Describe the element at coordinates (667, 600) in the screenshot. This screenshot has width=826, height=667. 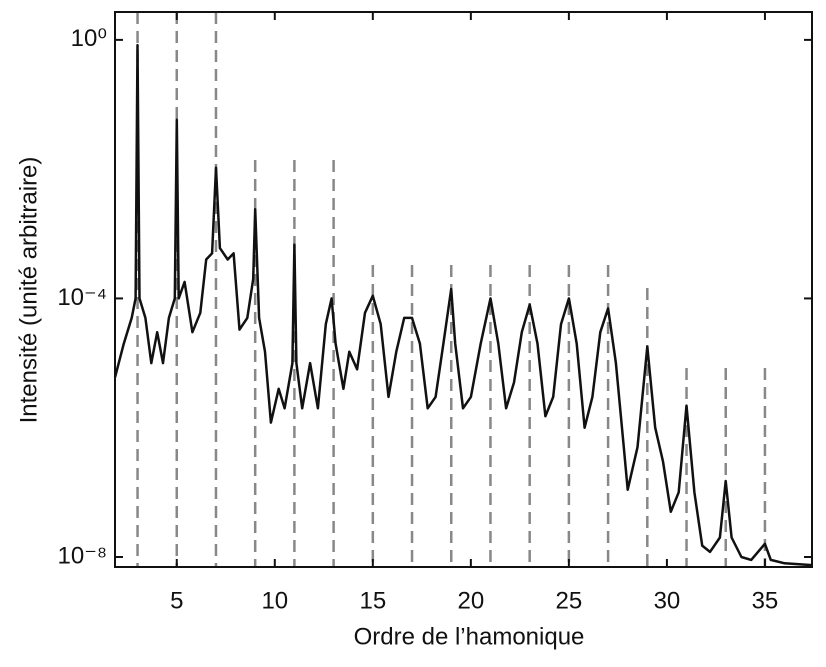
I see `x-tick-label: 30` at that location.